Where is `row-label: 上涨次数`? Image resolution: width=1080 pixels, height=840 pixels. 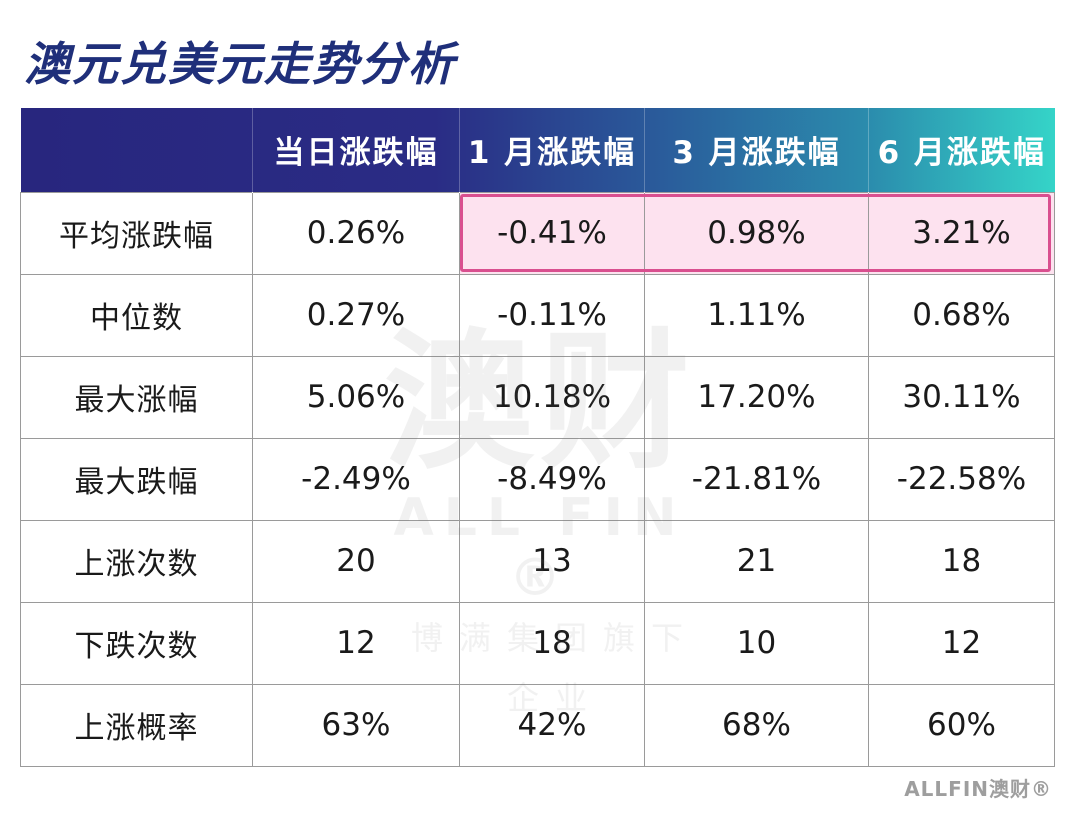 row-label: 上涨次数 is located at coordinates (136, 561).